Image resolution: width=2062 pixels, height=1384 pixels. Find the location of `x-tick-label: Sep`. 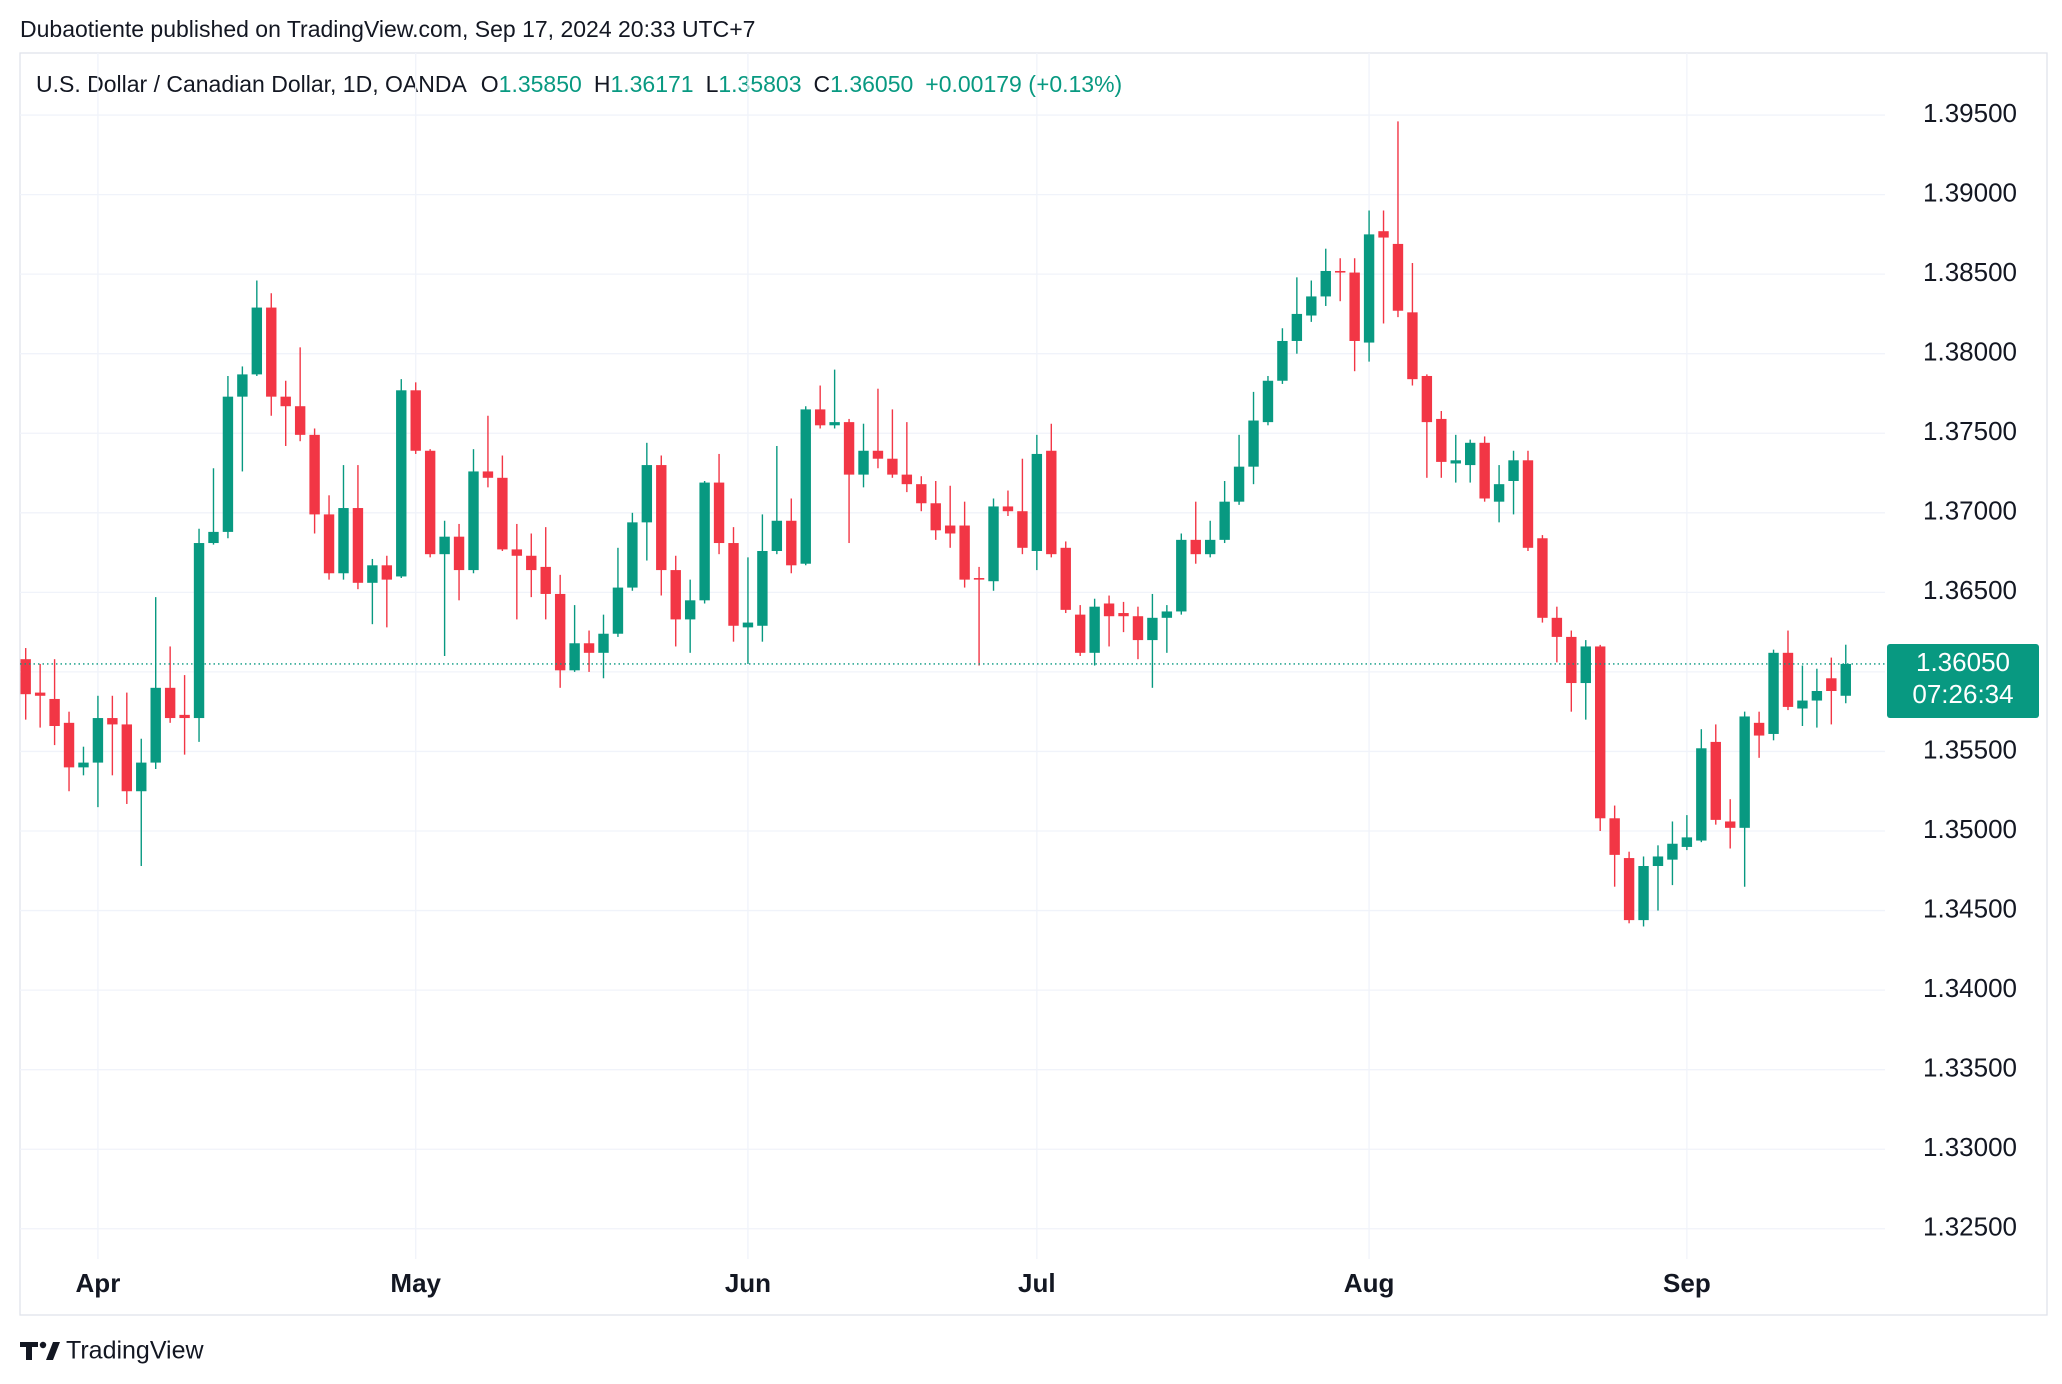

x-tick-label: Sep is located at coordinates (1687, 1283).